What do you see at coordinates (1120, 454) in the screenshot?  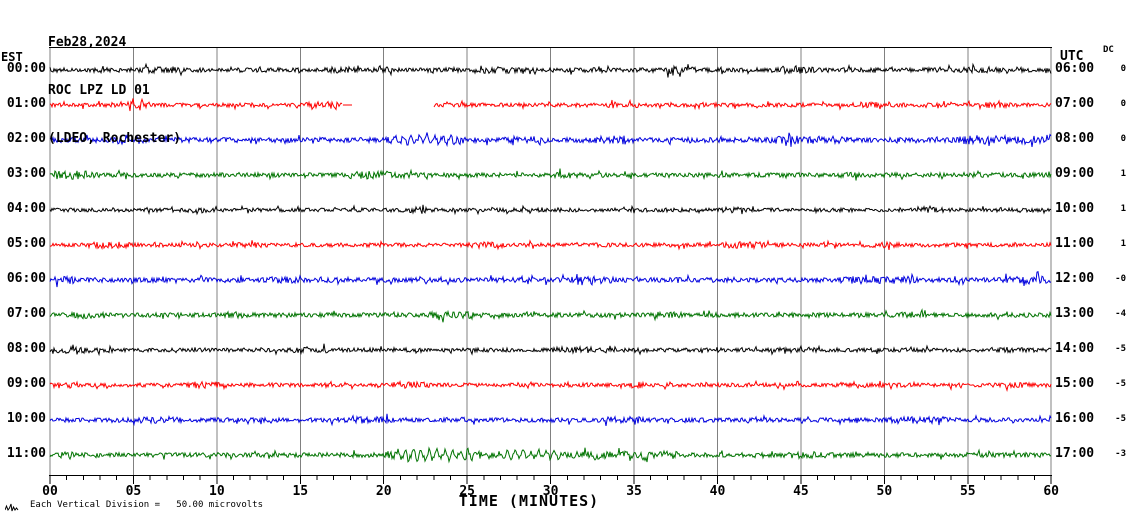 I see `dc-value: -3` at bounding box center [1120, 454].